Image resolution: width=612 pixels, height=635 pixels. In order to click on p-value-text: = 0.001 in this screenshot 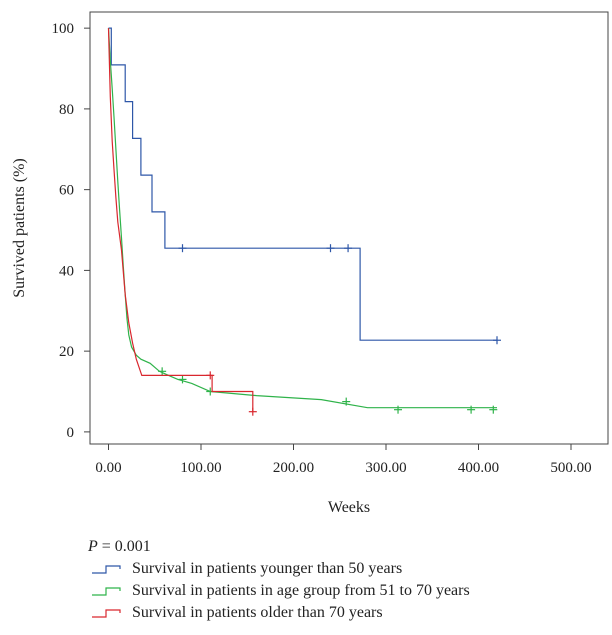, I will do `click(124, 546)`.